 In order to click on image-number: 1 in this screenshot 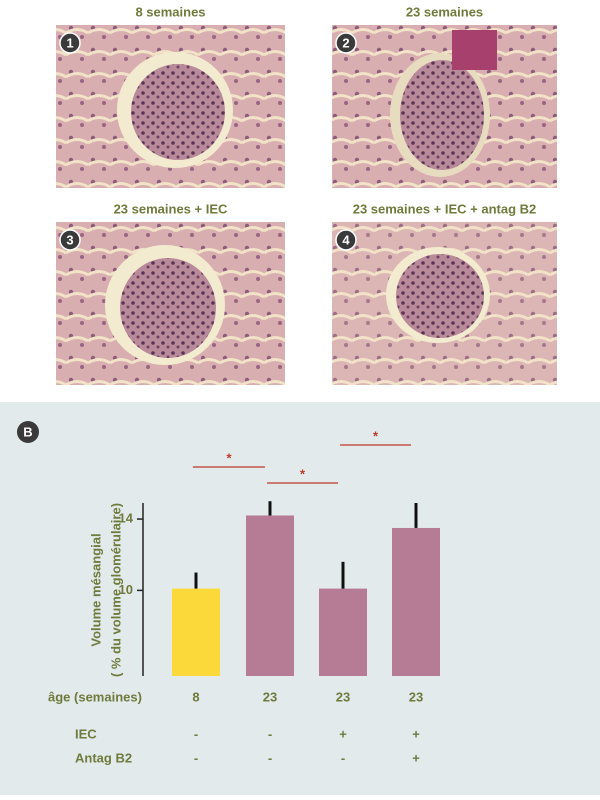, I will do `click(69, 42)`.